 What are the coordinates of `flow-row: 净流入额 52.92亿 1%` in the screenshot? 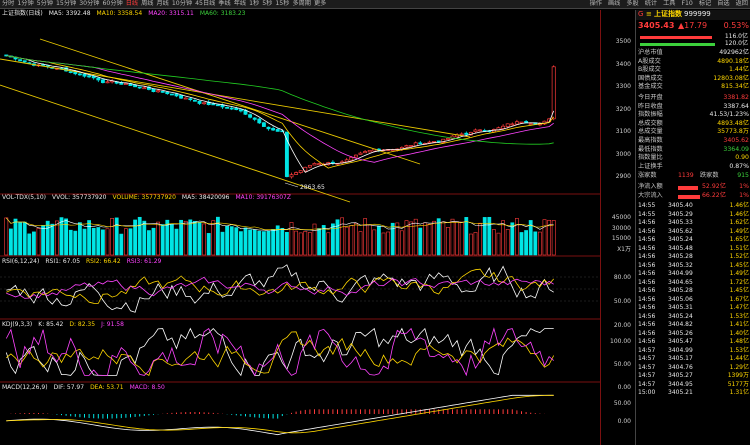 It's located at (693, 188).